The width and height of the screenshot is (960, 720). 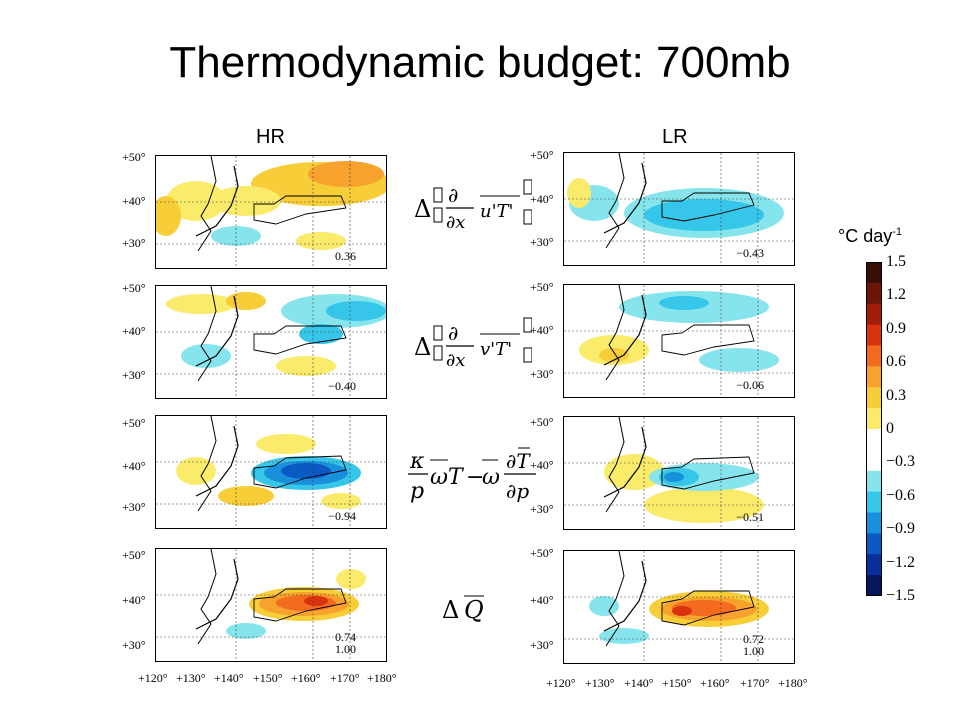 I want to click on page-title: Thermodynamic budget: 700mb, so click(x=480, y=62).